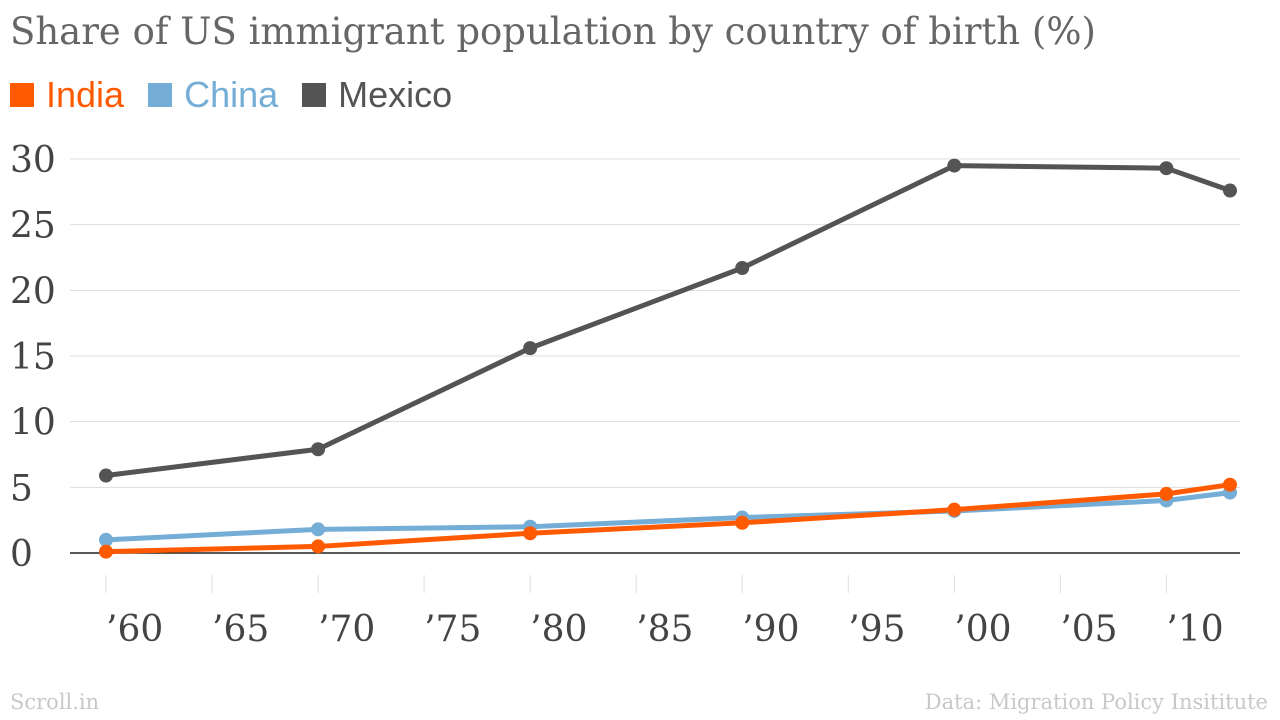 The image size is (1280, 720). What do you see at coordinates (982, 629) in the screenshot?
I see `x-tick-label: ’00` at bounding box center [982, 629].